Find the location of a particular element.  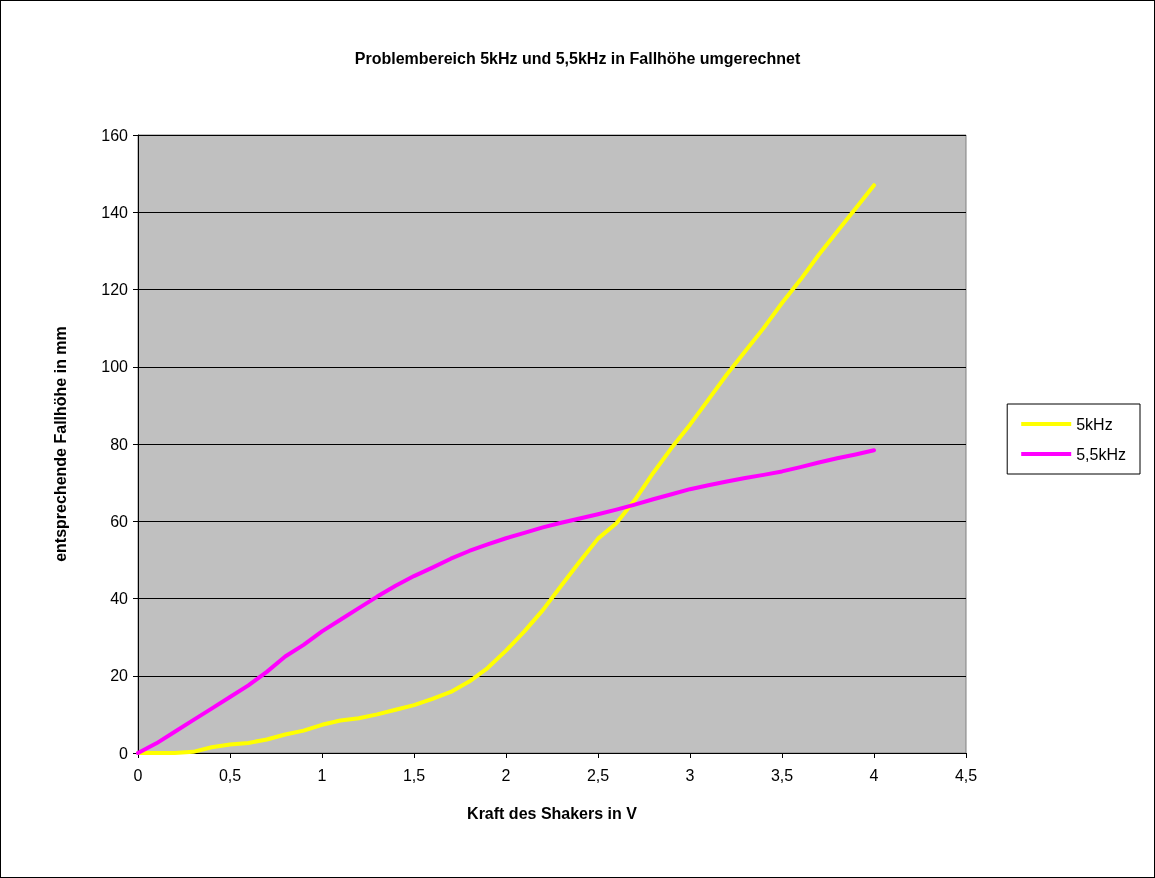

x-tick-label: 4,5 is located at coordinates (966, 775).